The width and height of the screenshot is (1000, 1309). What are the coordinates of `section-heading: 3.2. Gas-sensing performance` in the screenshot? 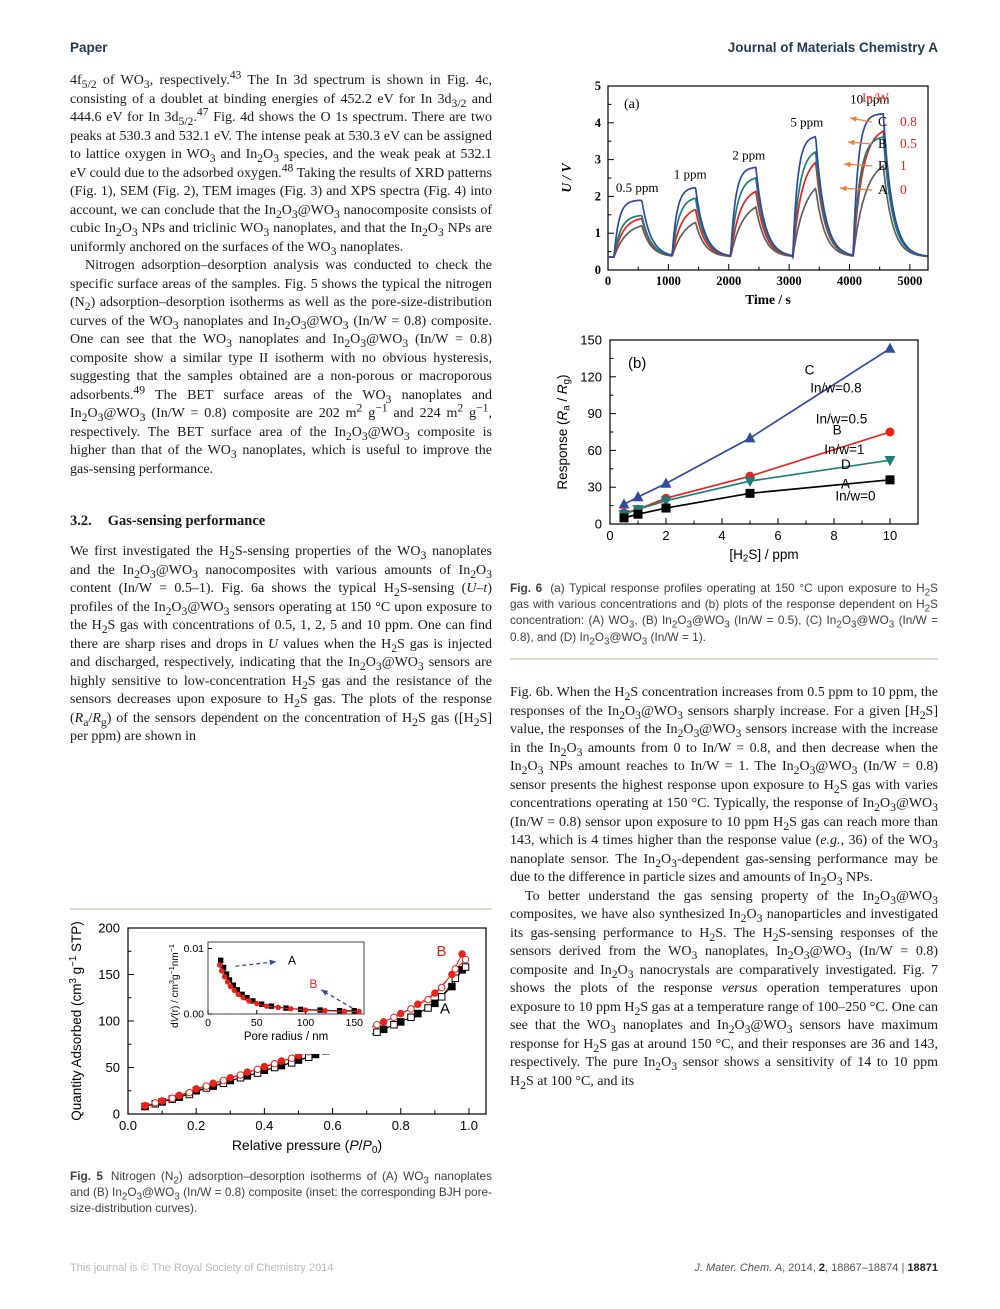 It's located at (281, 521).